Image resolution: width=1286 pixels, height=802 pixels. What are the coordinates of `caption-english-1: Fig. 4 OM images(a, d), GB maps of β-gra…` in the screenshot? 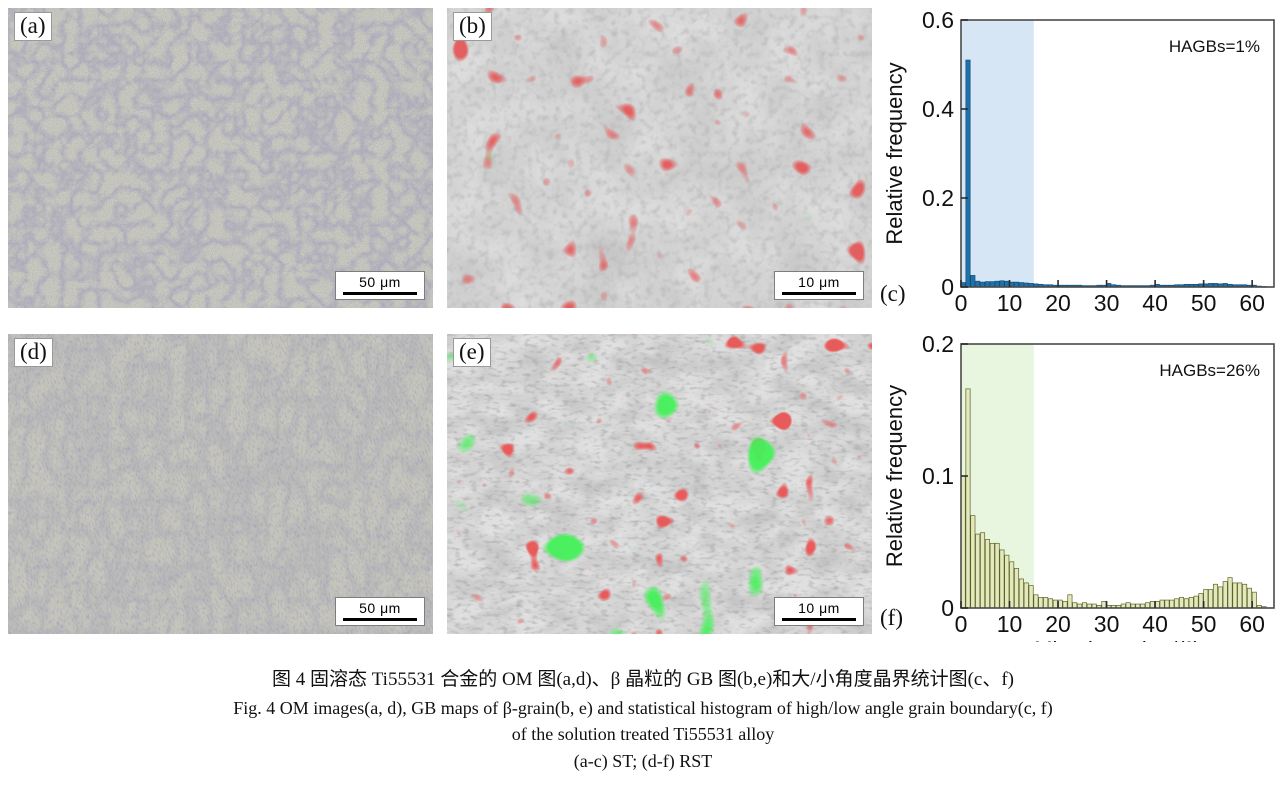 It's located at (643, 708).